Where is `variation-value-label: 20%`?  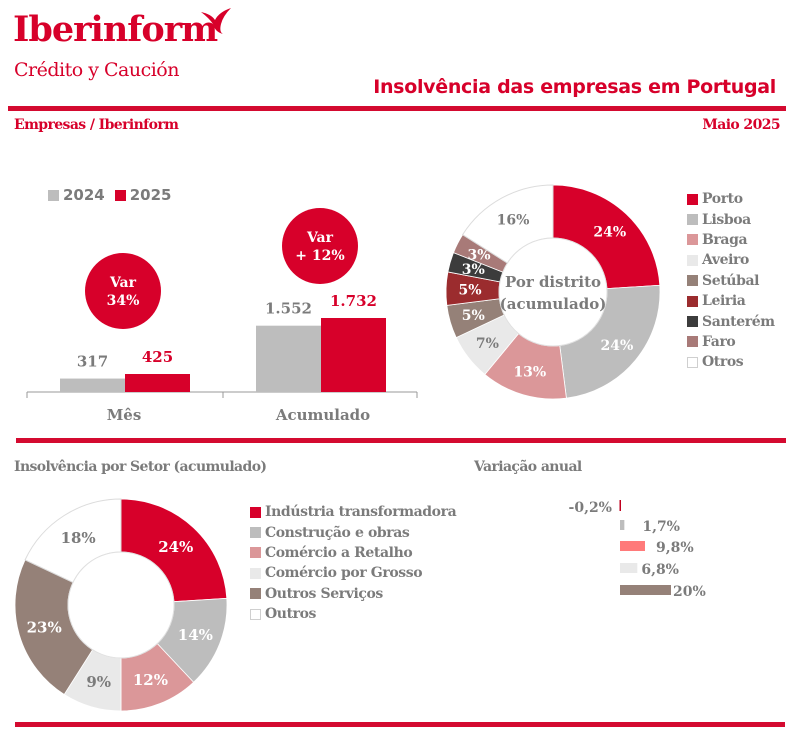 variation-value-label: 20% is located at coordinates (689, 592).